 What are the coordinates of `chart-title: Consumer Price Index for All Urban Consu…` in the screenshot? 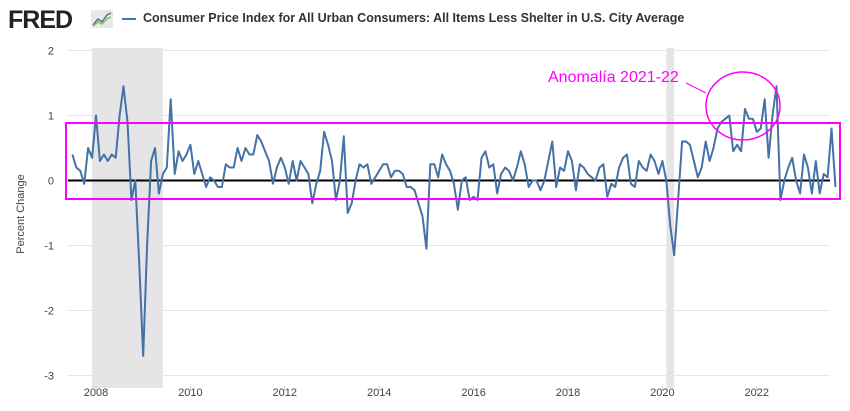 It's located at (414, 18).